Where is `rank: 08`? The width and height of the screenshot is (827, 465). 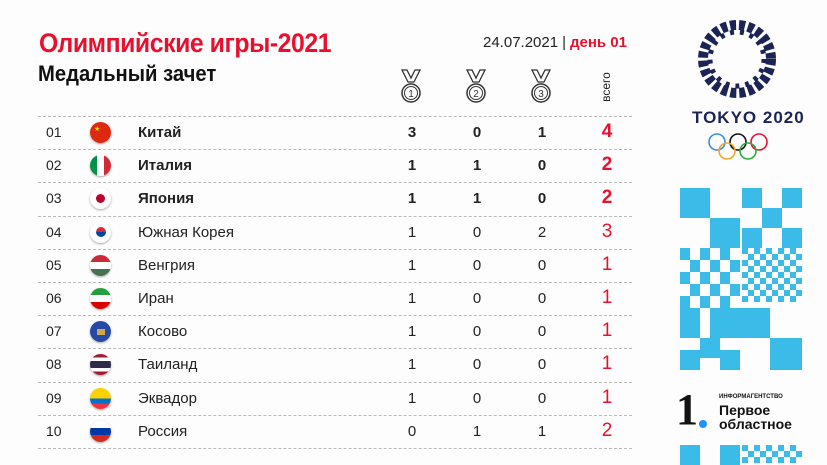
rank: 08 is located at coordinates (54, 364).